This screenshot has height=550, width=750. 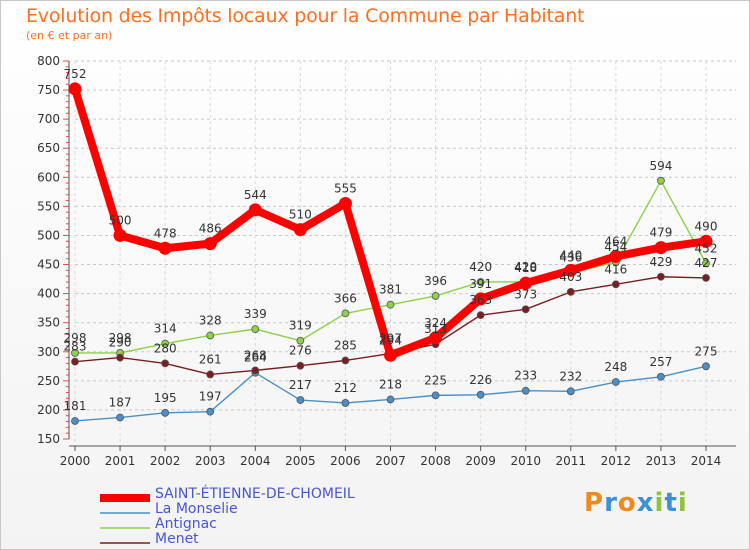 What do you see at coordinates (525, 461) in the screenshot?
I see `x-tick-label: 2010` at bounding box center [525, 461].